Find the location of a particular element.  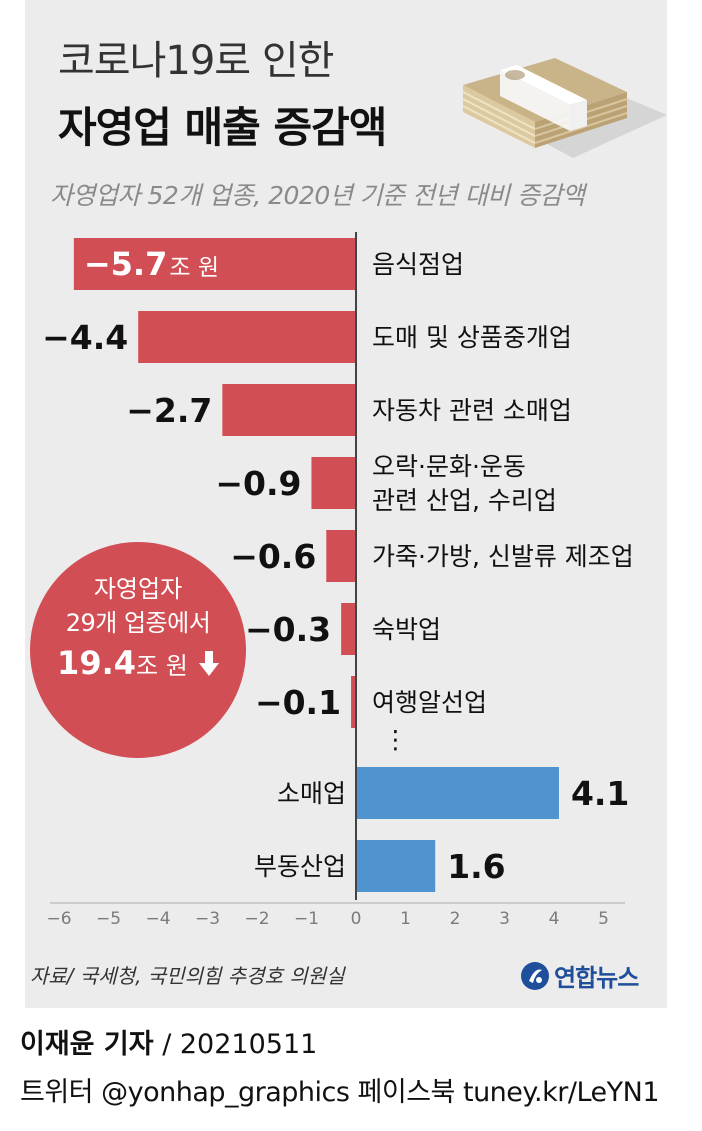

x-tick-label: −5 is located at coordinates (108, 919).